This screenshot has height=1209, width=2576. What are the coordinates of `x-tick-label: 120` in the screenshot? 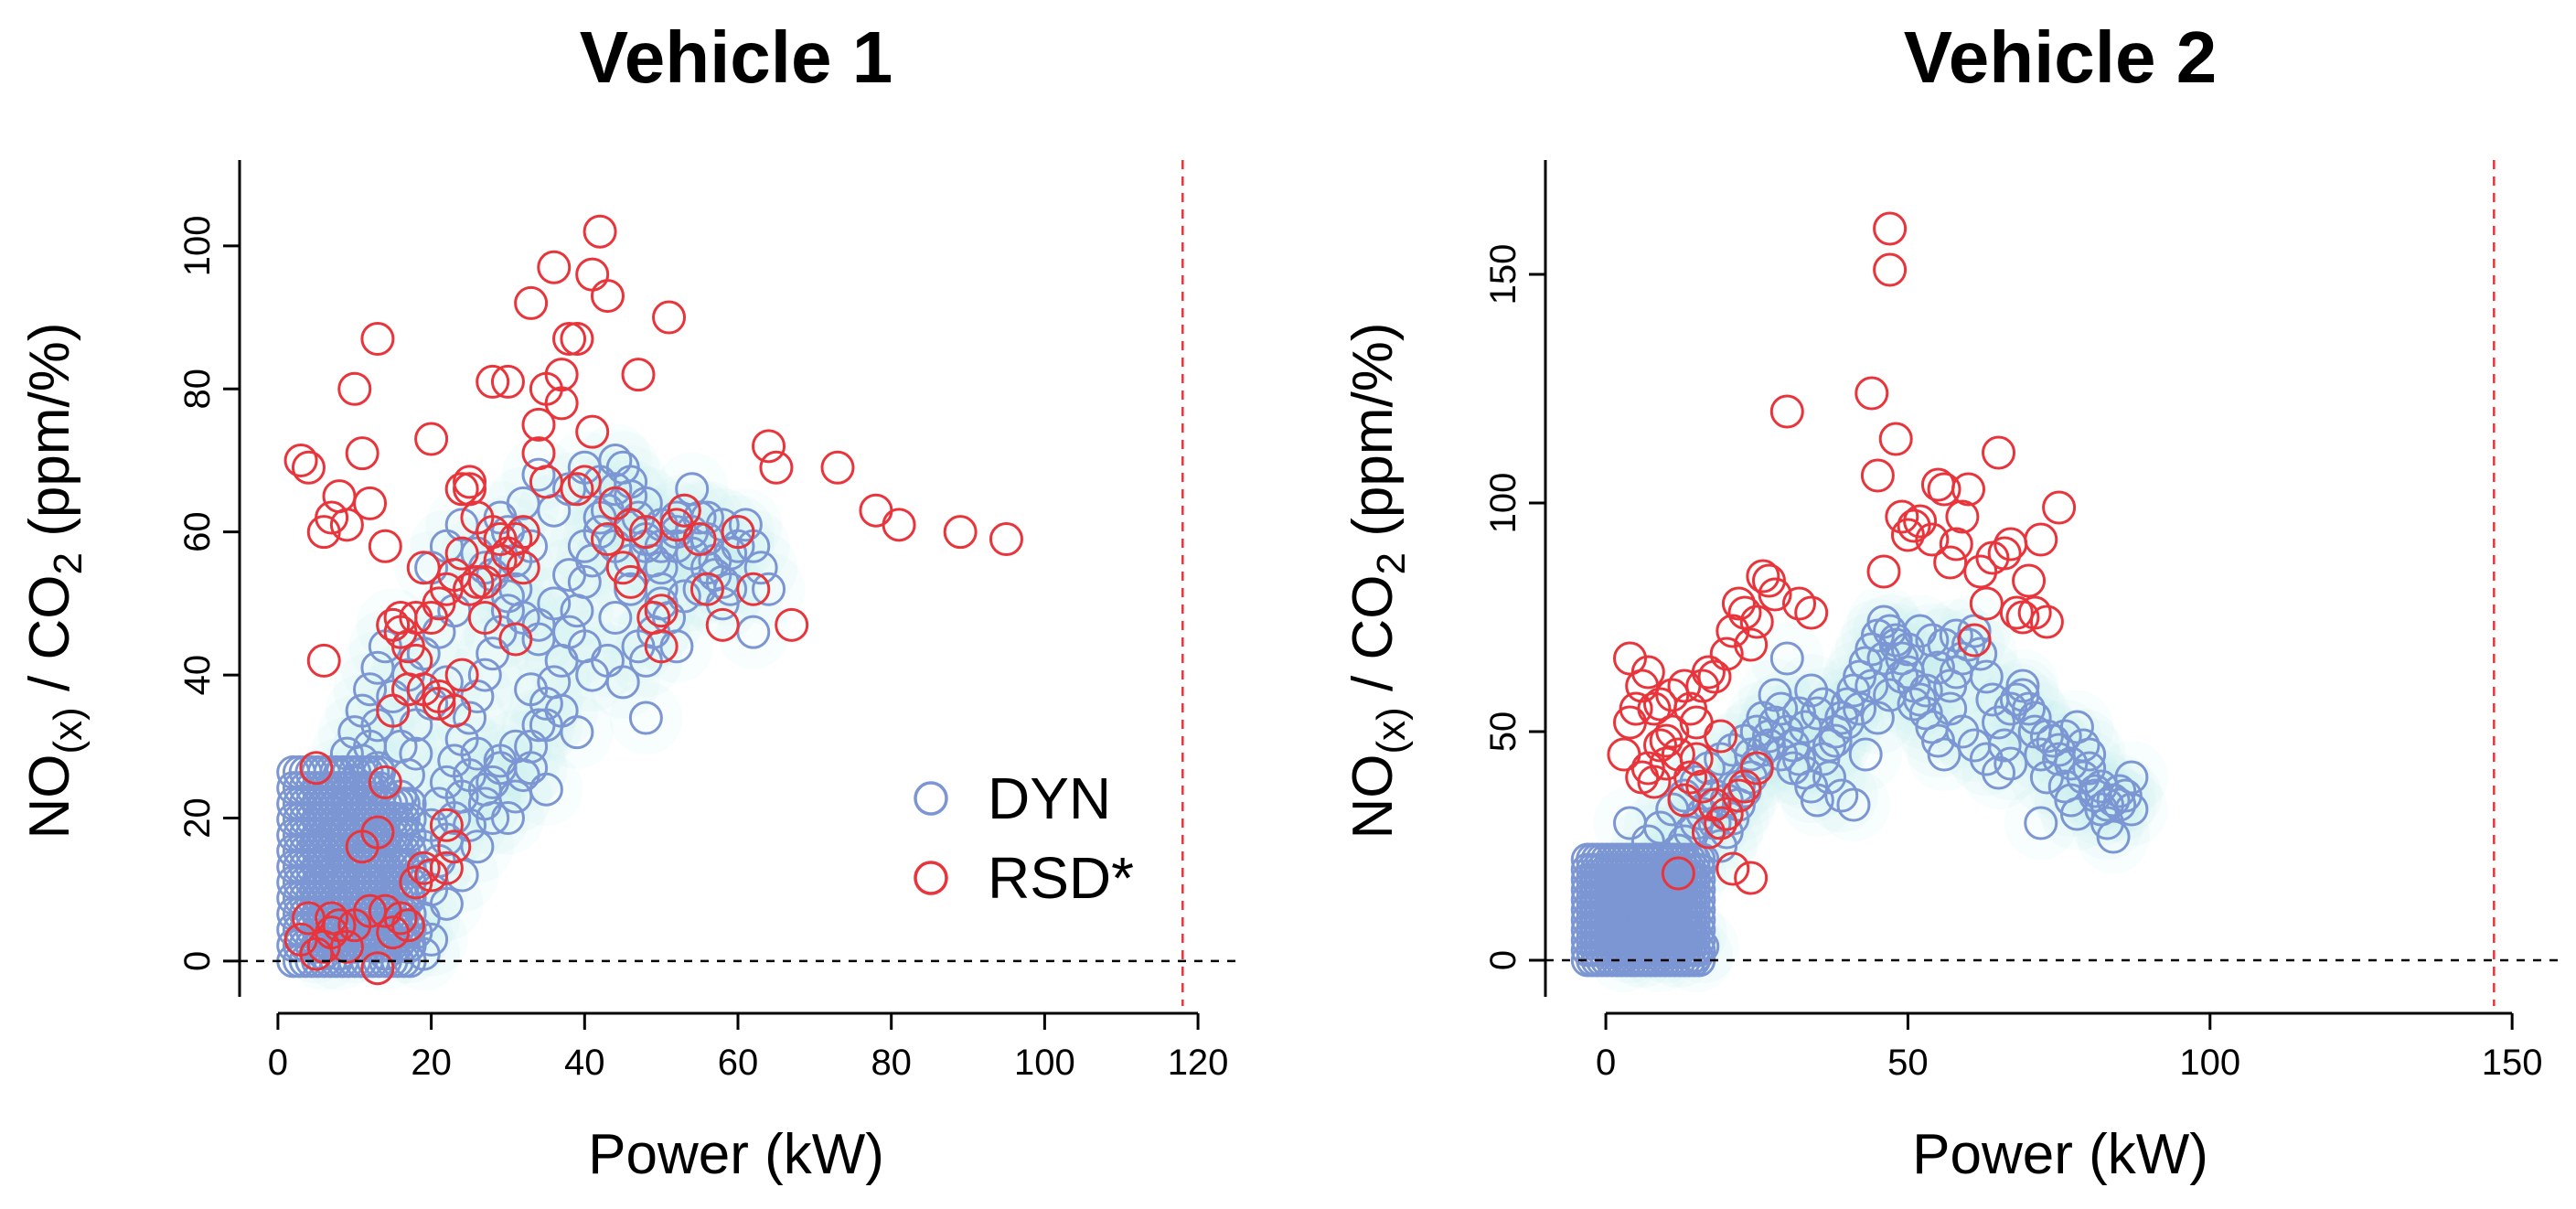 It's located at (1198, 1063).